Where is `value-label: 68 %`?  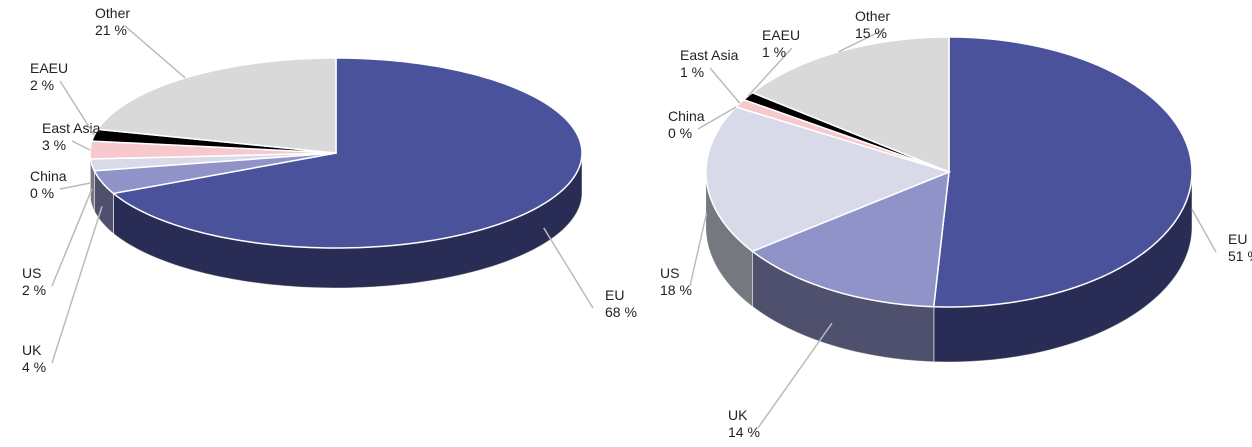 value-label: 68 % is located at coordinates (621, 312).